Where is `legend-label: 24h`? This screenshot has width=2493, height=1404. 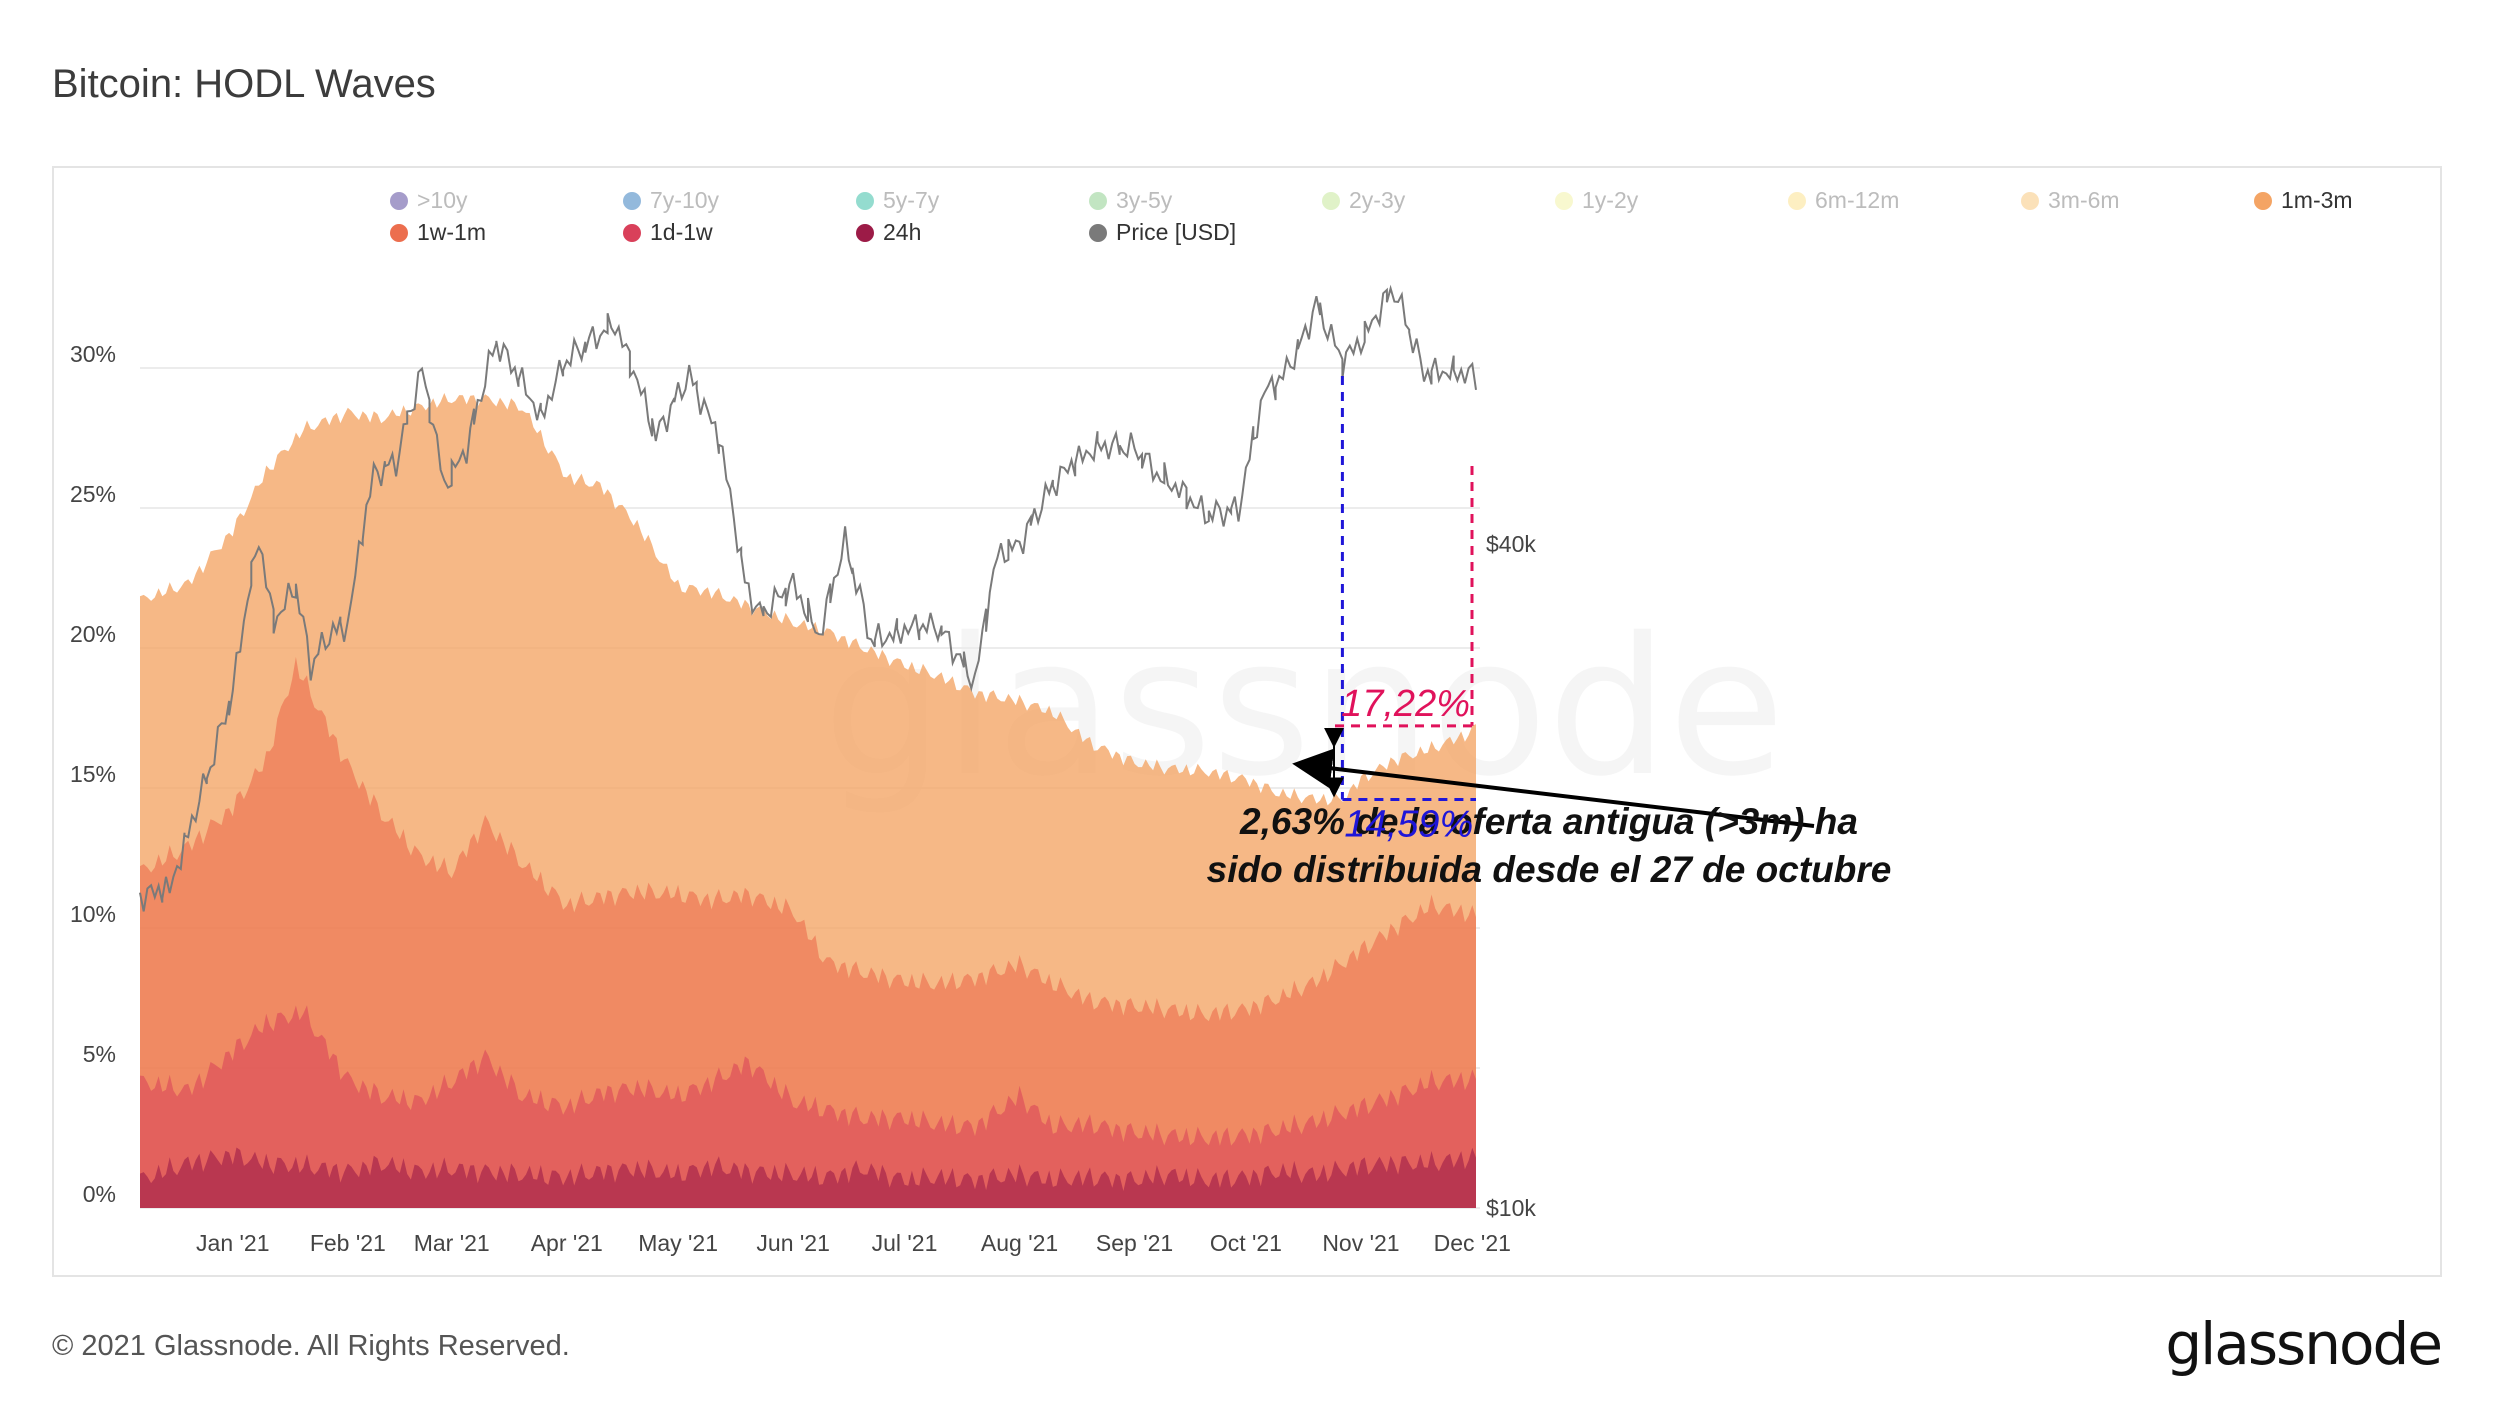 legend-label: 24h is located at coordinates (902, 232).